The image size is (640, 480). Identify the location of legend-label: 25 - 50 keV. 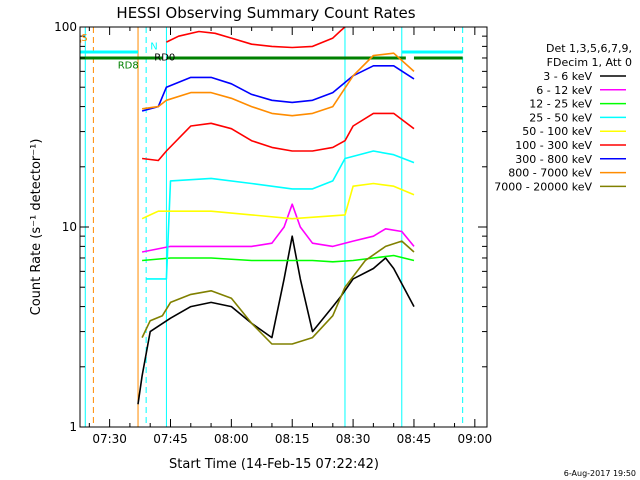
(560, 117).